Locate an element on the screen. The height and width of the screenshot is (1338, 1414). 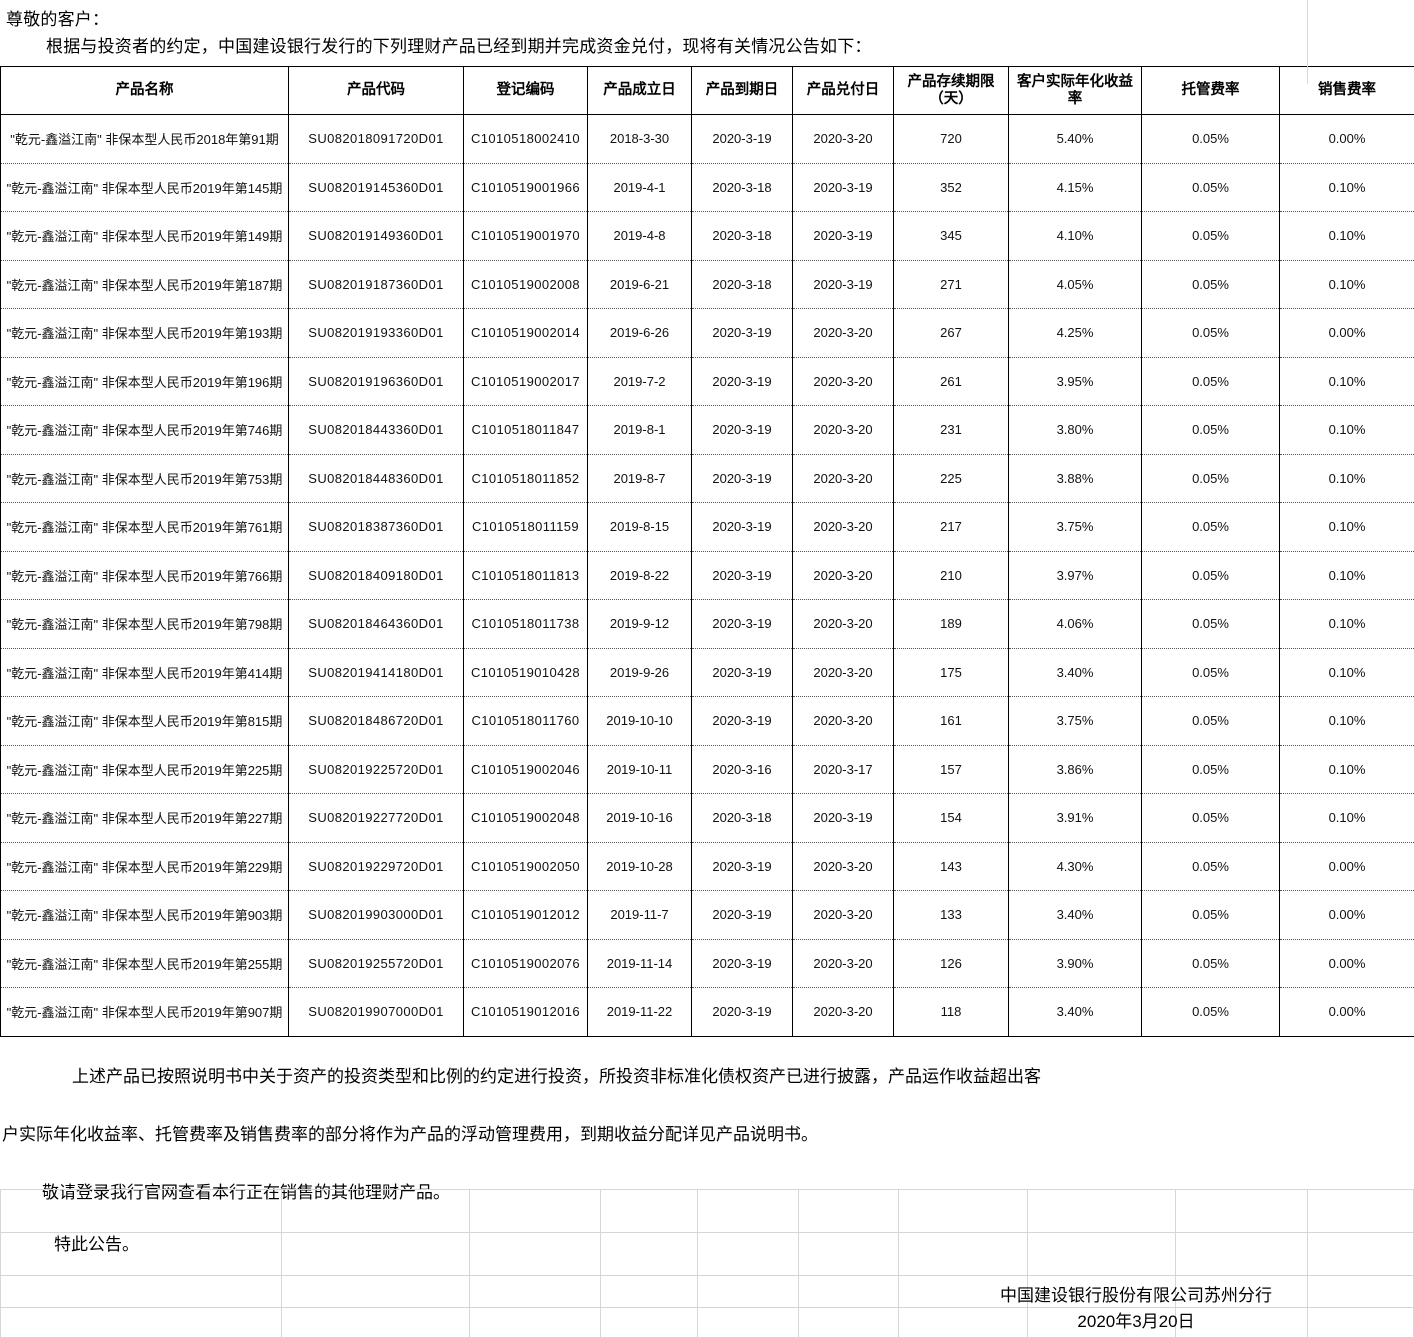
established-date-cell: 2019-10-16 is located at coordinates (639, 818).